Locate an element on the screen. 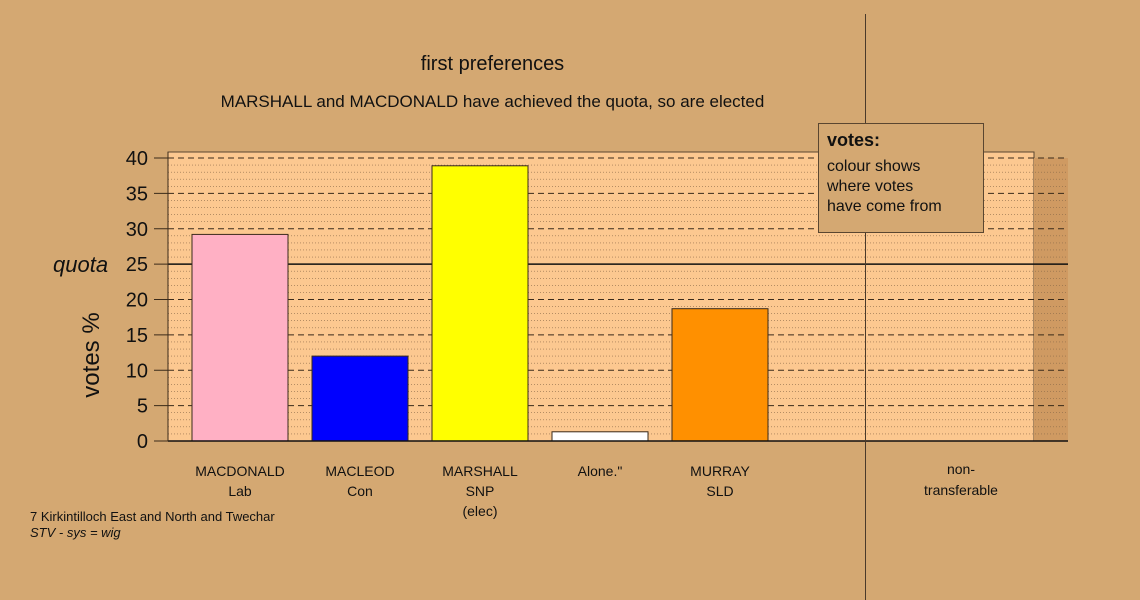  y-tick-label: 5 is located at coordinates (142, 407).